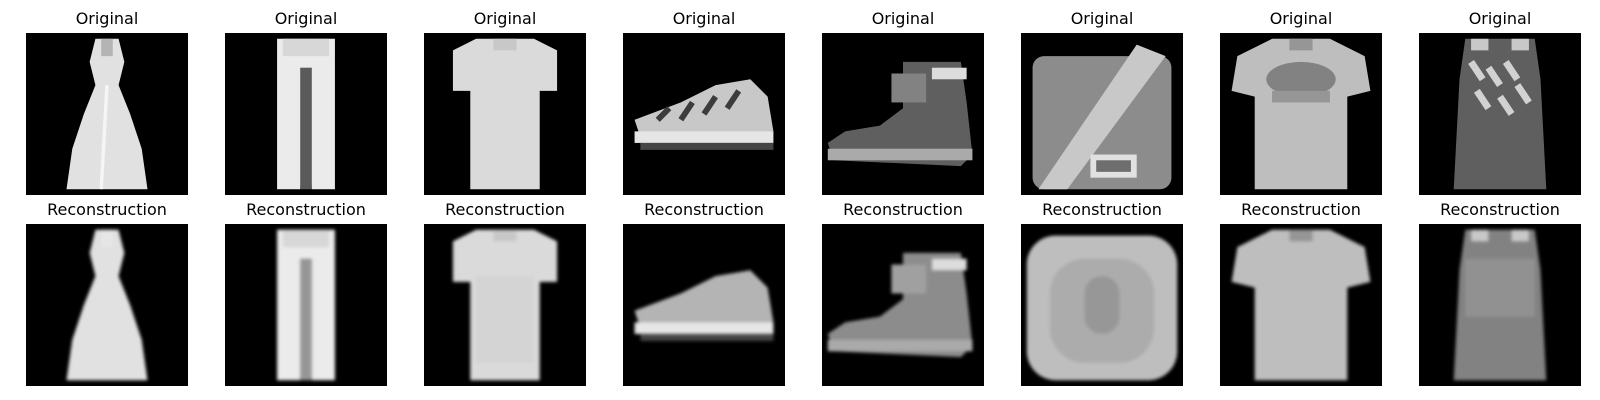 The height and width of the screenshot is (400, 1600). Describe the element at coordinates (1301, 114) in the screenshot. I see `tshirt-graphic-original-image` at that location.